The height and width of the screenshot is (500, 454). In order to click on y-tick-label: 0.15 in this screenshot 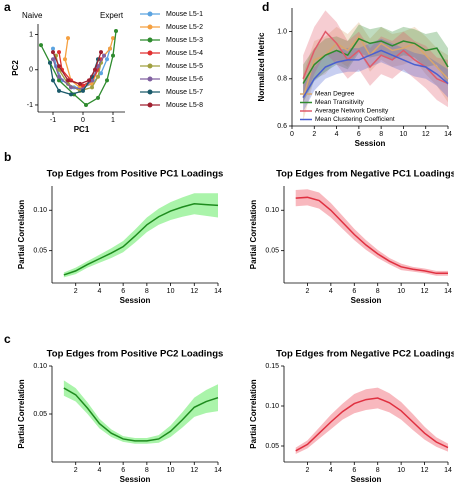, I will do `click(272, 366)`.